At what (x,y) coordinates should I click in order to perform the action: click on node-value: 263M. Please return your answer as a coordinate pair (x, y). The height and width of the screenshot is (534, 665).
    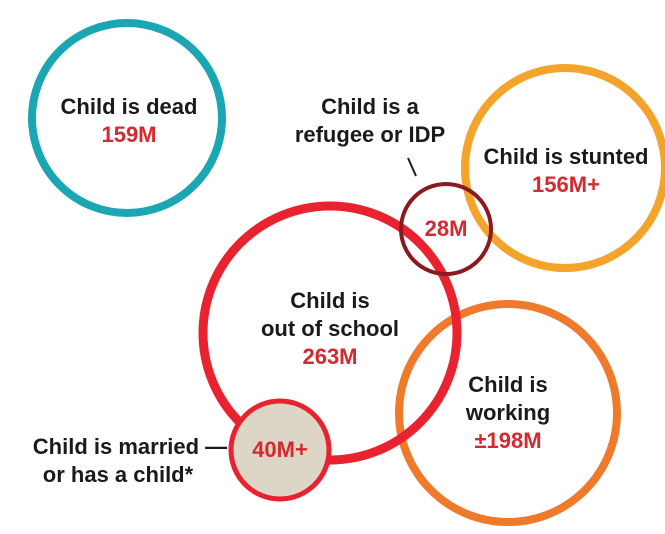
    Looking at the image, I should click on (329, 356).